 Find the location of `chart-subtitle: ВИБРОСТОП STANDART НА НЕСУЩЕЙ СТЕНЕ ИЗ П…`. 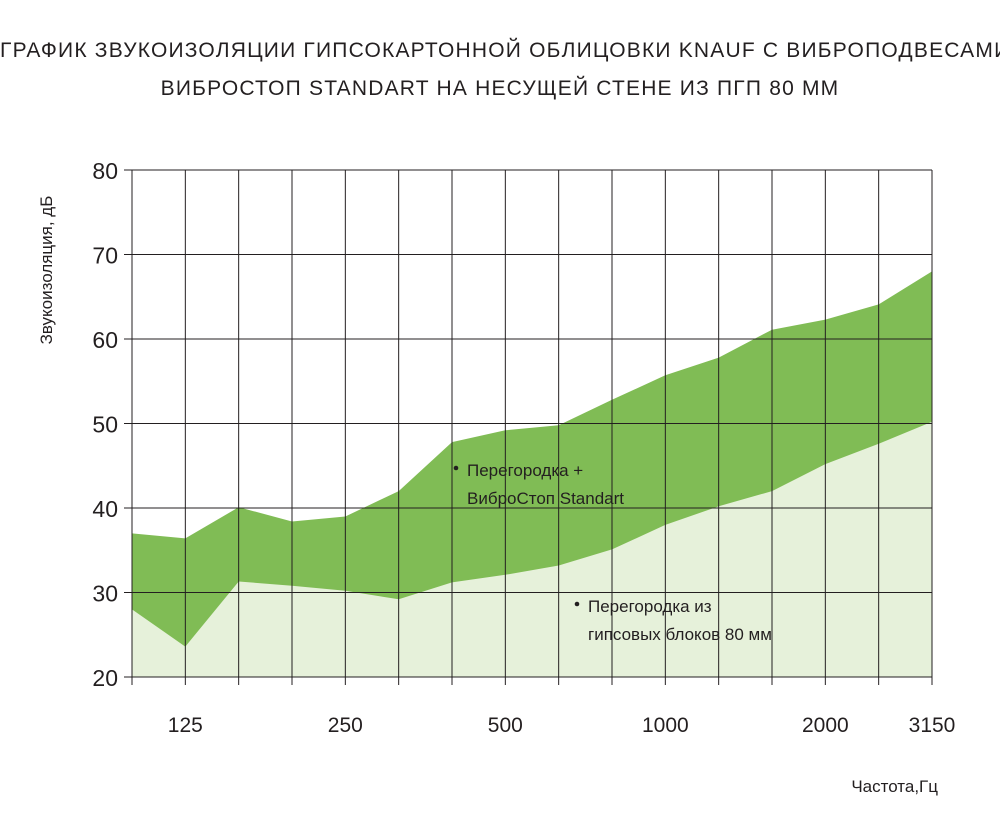

chart-subtitle: ВИБРОСТОП STANDART НА НЕСУЩЕЙ СТЕНЕ ИЗ П… is located at coordinates (500, 88).